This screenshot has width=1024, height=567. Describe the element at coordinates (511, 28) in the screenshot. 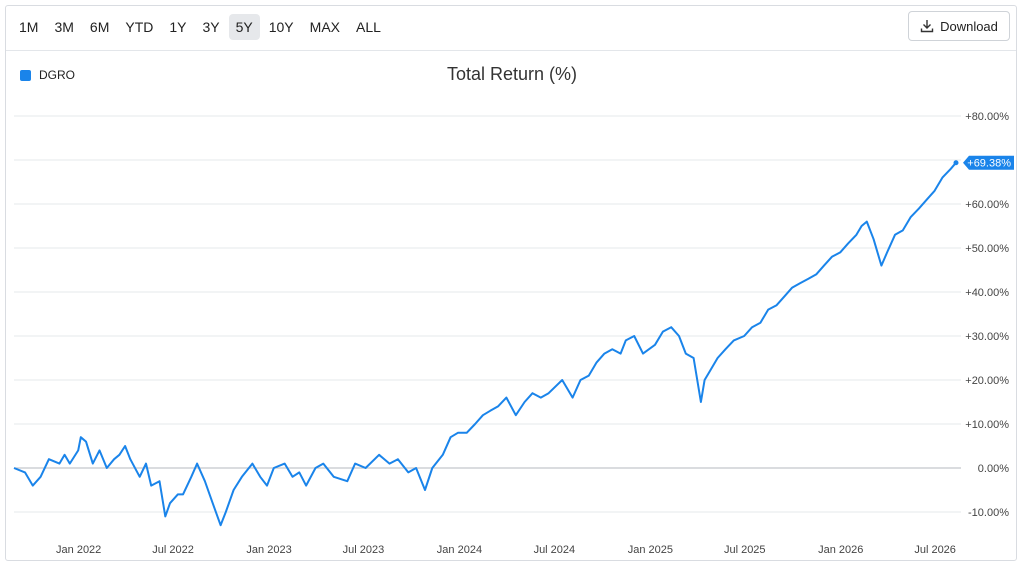

I see `toolbar: 1M 3M 6M YTD 1Y 3Y 5Y 10Y MAX ALL Download` at that location.